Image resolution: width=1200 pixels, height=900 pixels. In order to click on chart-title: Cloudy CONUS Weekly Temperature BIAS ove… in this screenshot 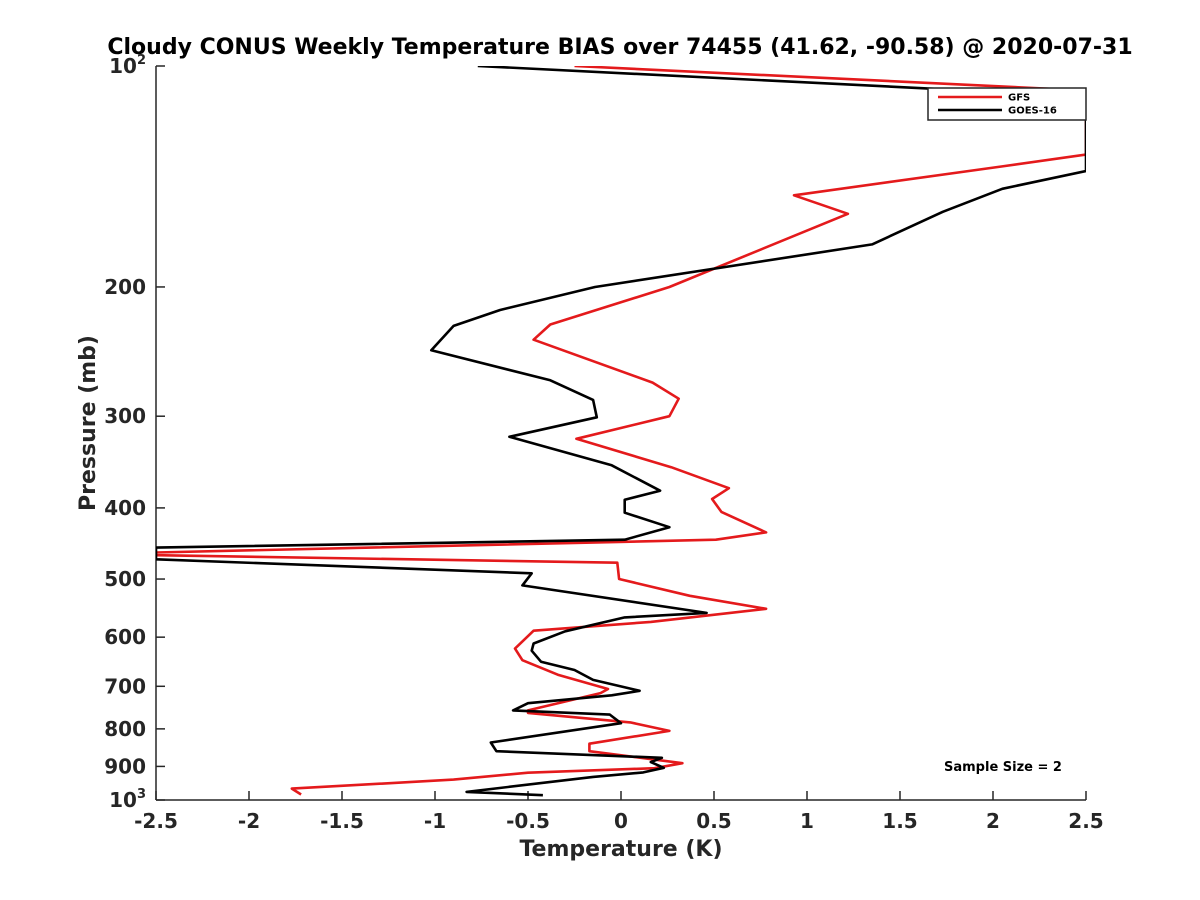, I will do `click(619, 47)`.